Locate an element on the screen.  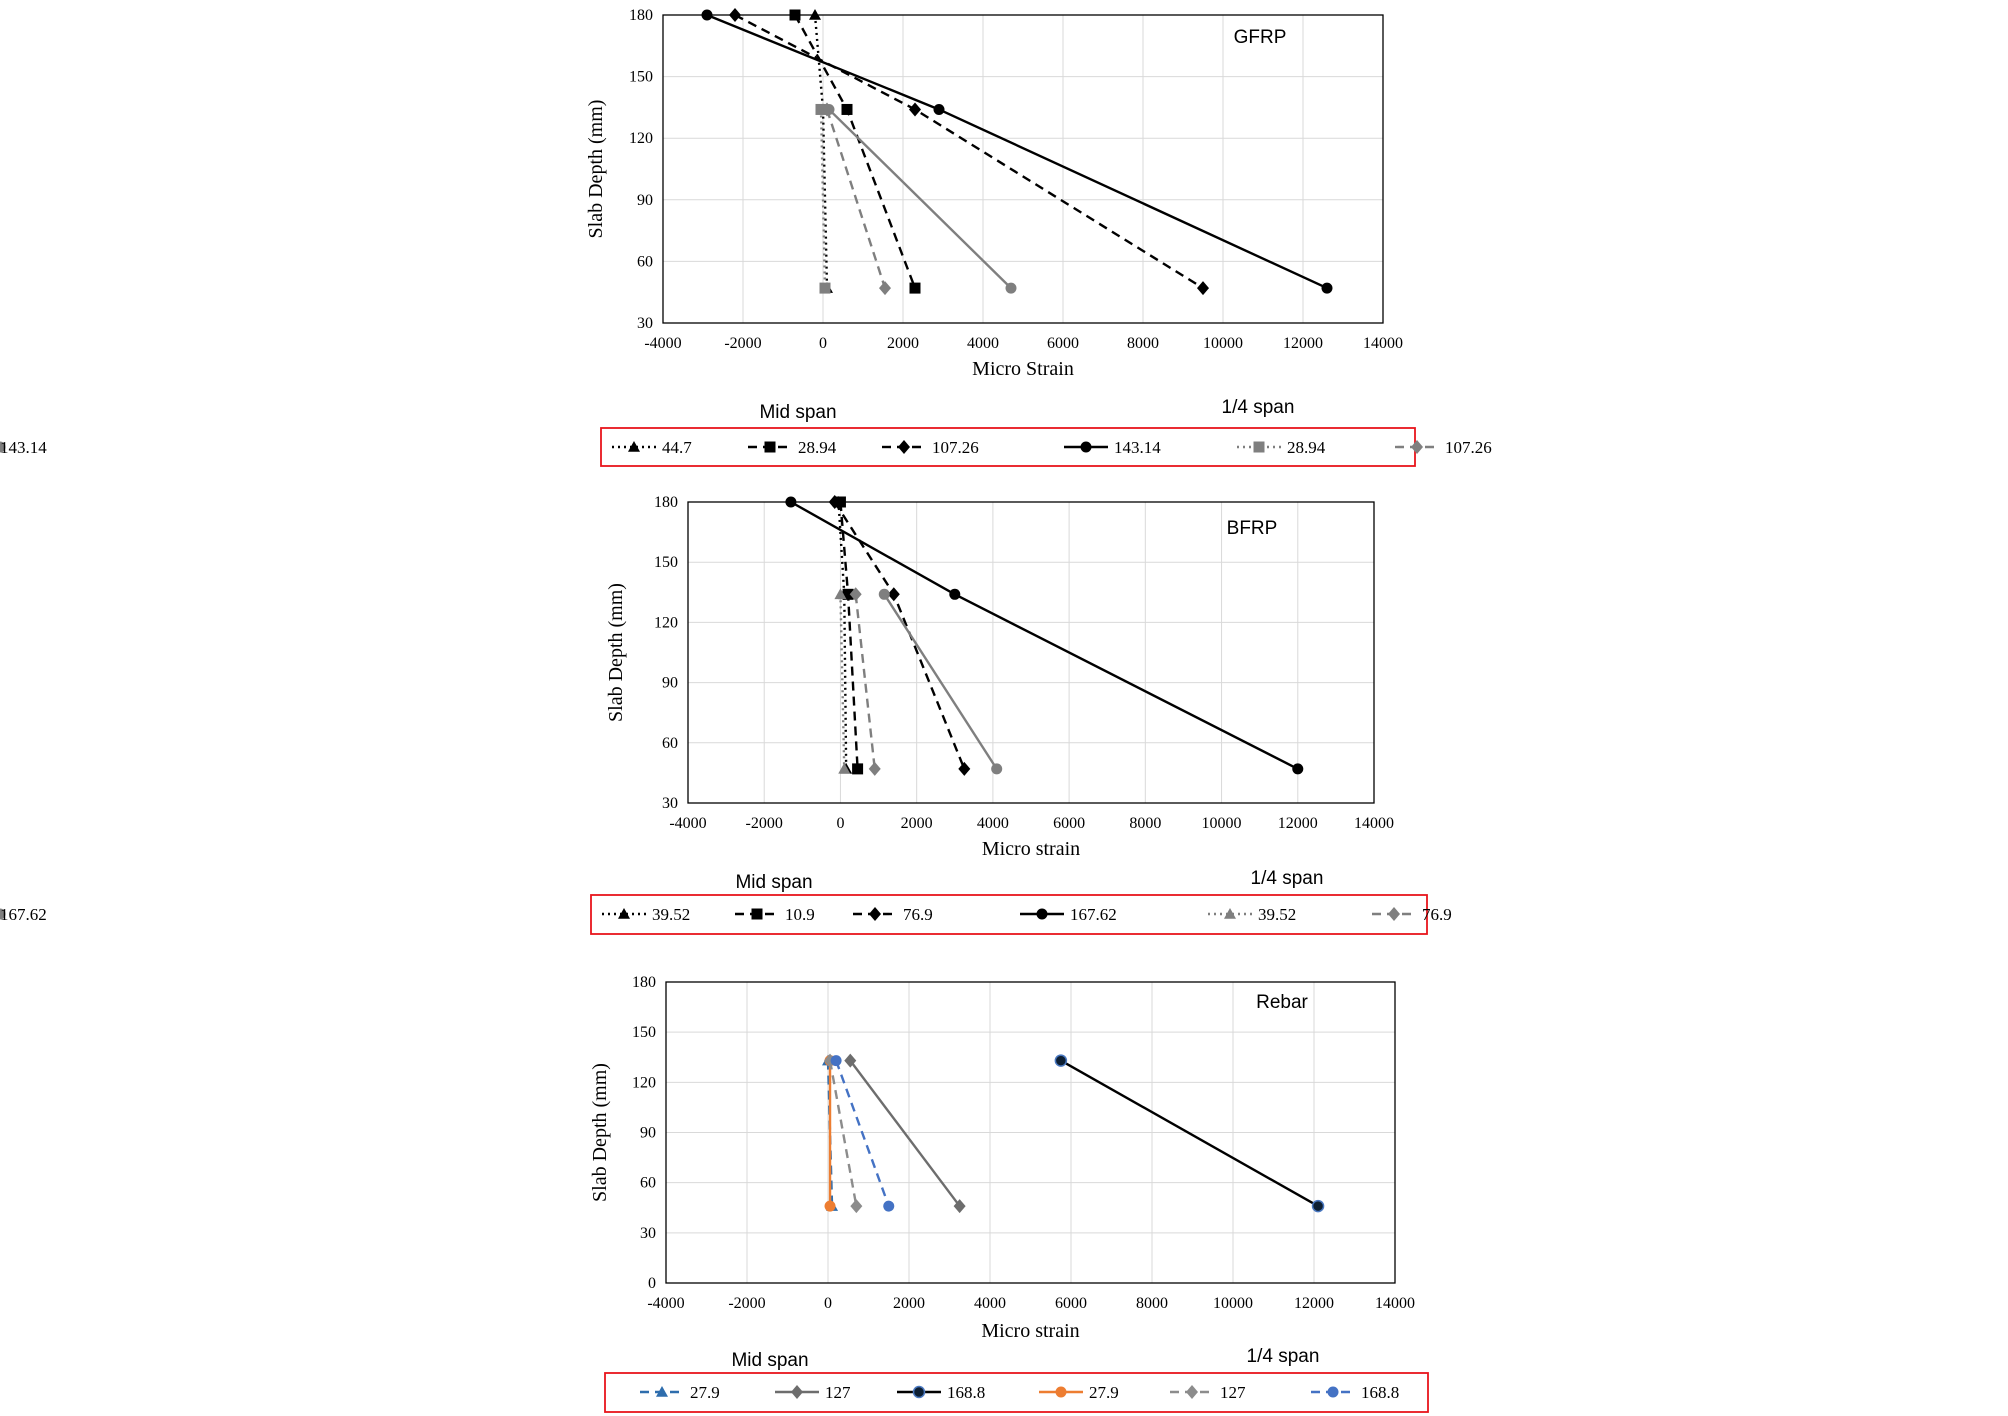
y-tick-label: 150 is located at coordinates (644, 1032).